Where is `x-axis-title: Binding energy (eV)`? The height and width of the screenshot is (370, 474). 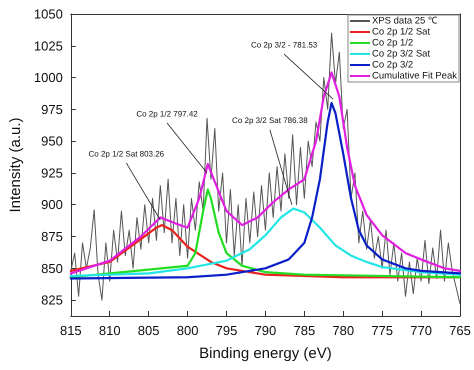
x-axis-title: Binding energy (eV) is located at coordinates (265, 353).